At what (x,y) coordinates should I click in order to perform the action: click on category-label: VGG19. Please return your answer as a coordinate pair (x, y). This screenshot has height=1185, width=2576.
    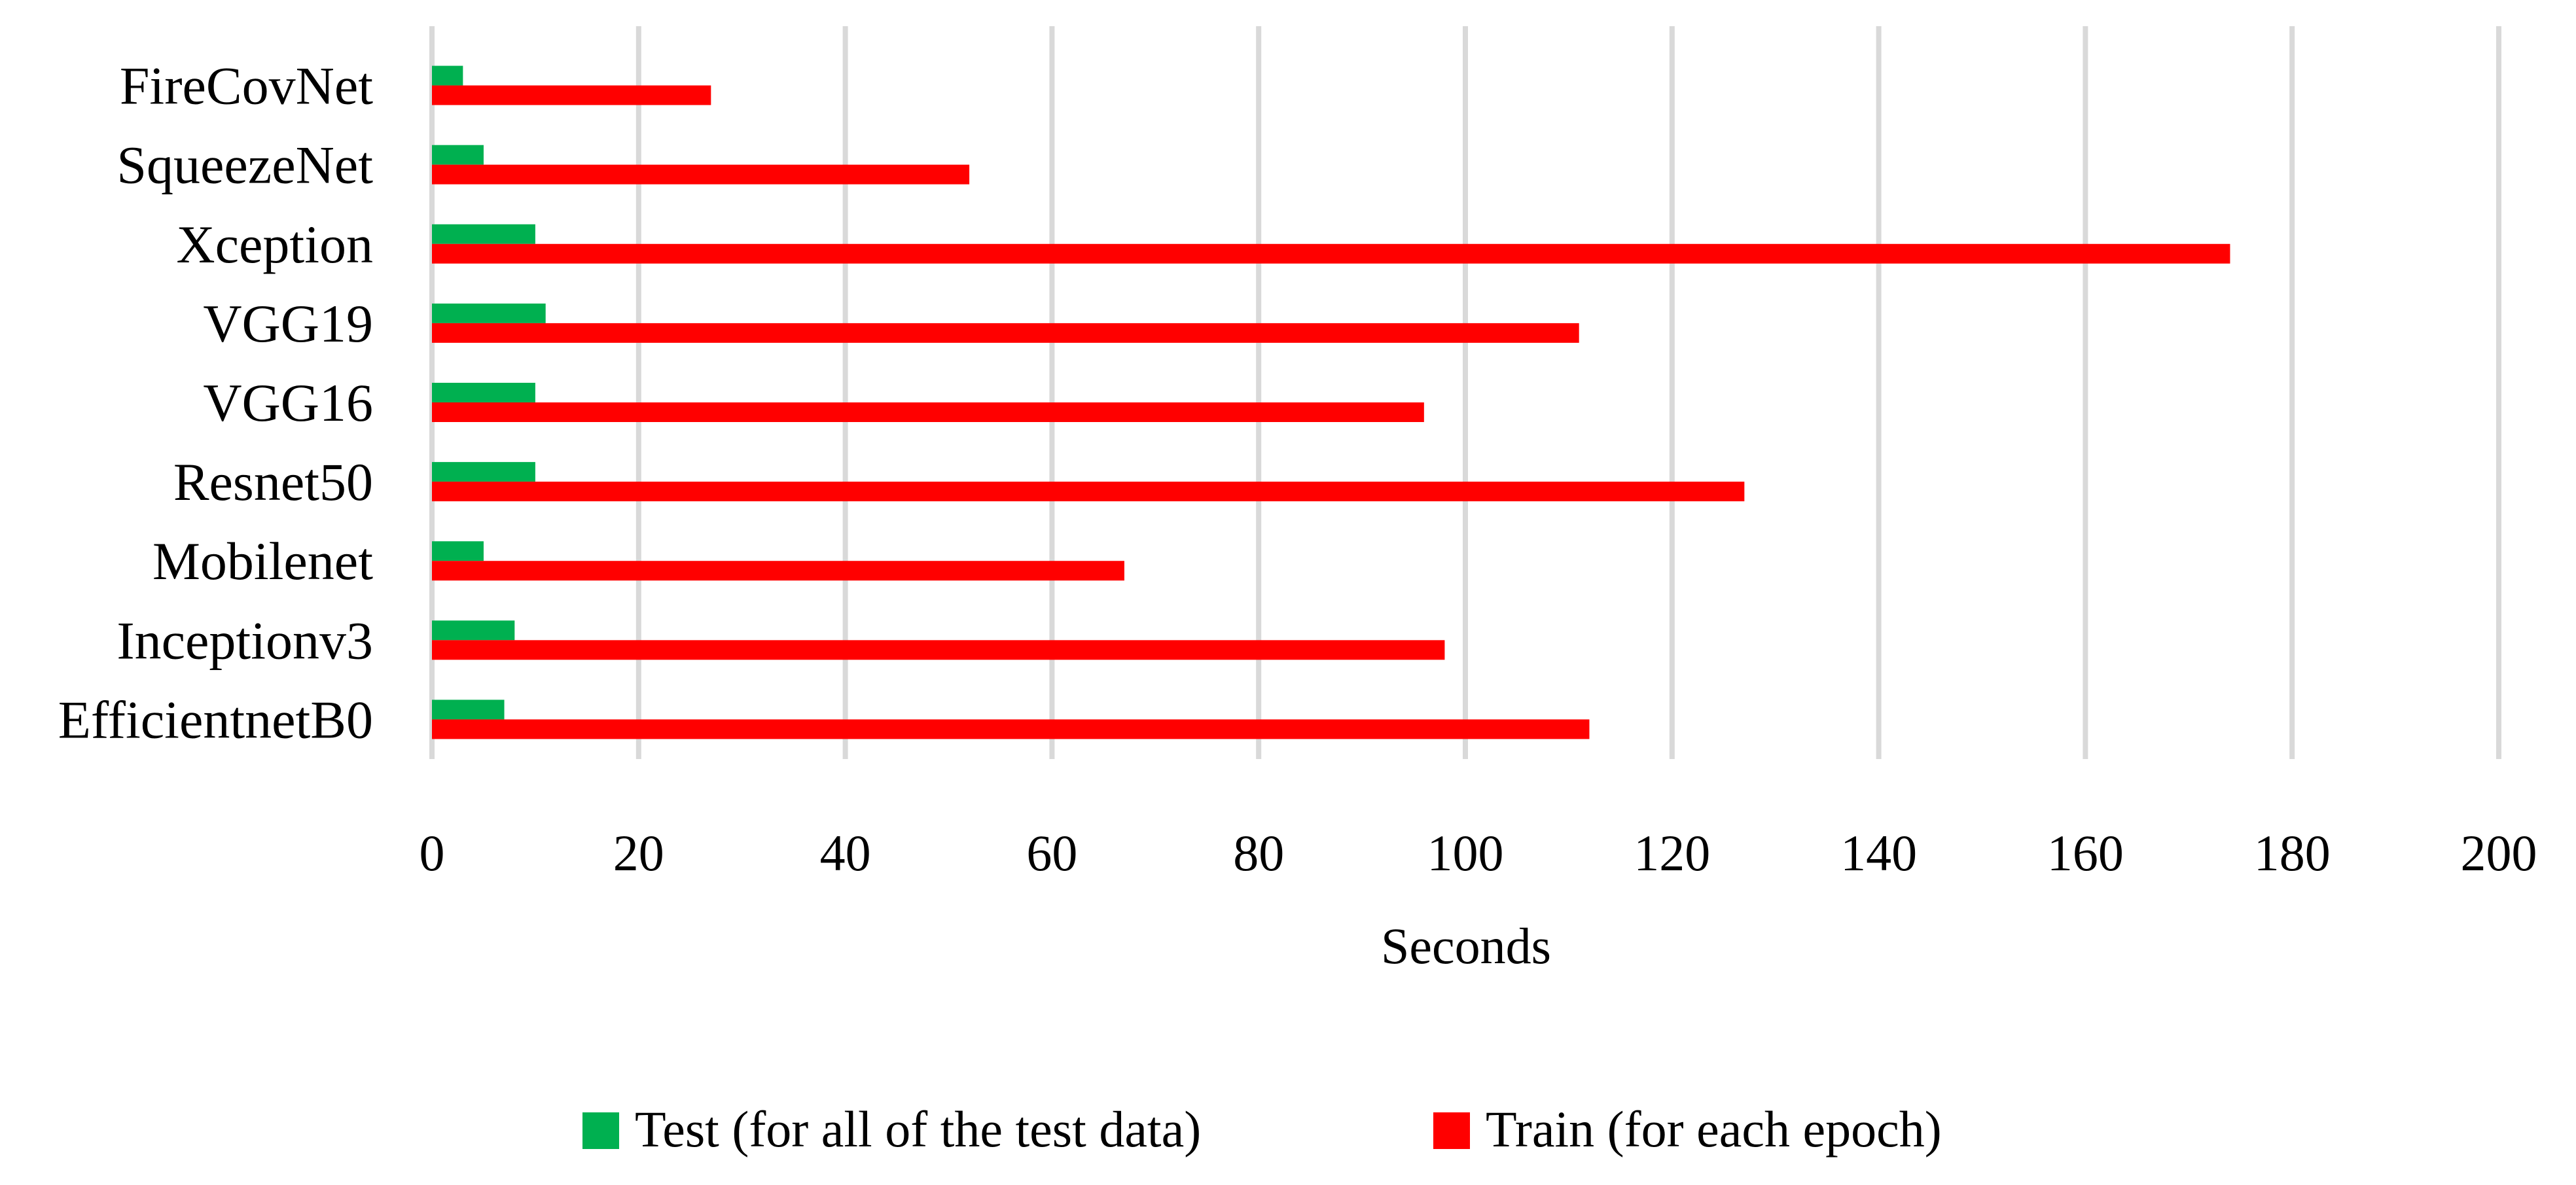
    Looking at the image, I should click on (288, 323).